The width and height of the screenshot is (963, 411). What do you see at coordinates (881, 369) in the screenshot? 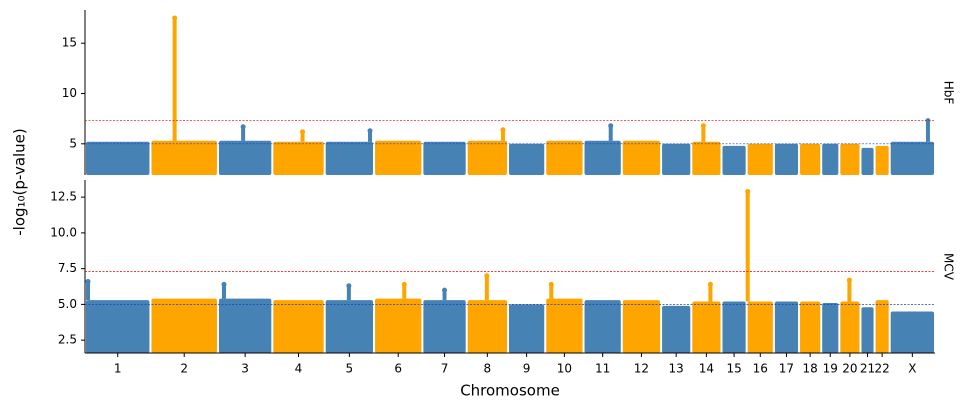
I see `x-tick-label: 22` at bounding box center [881, 369].